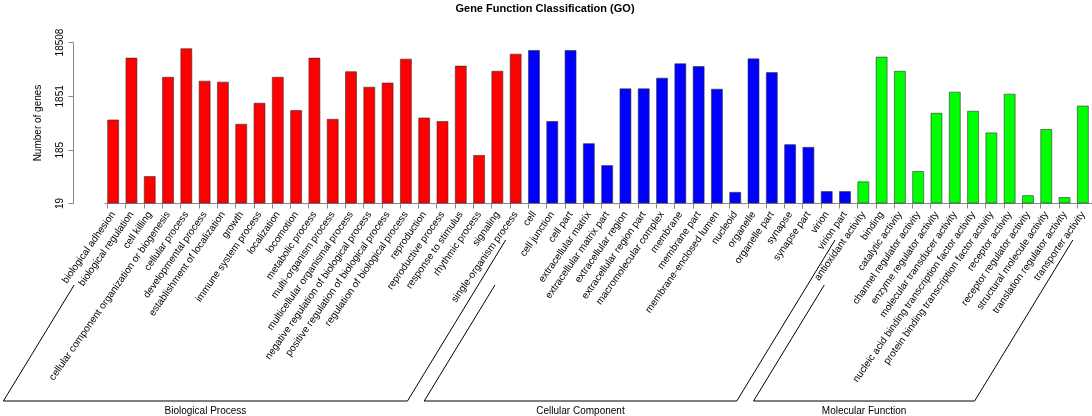 The image size is (1092, 416). What do you see at coordinates (37, 123) in the screenshot?
I see `y-axis-title: Number of genes` at bounding box center [37, 123].